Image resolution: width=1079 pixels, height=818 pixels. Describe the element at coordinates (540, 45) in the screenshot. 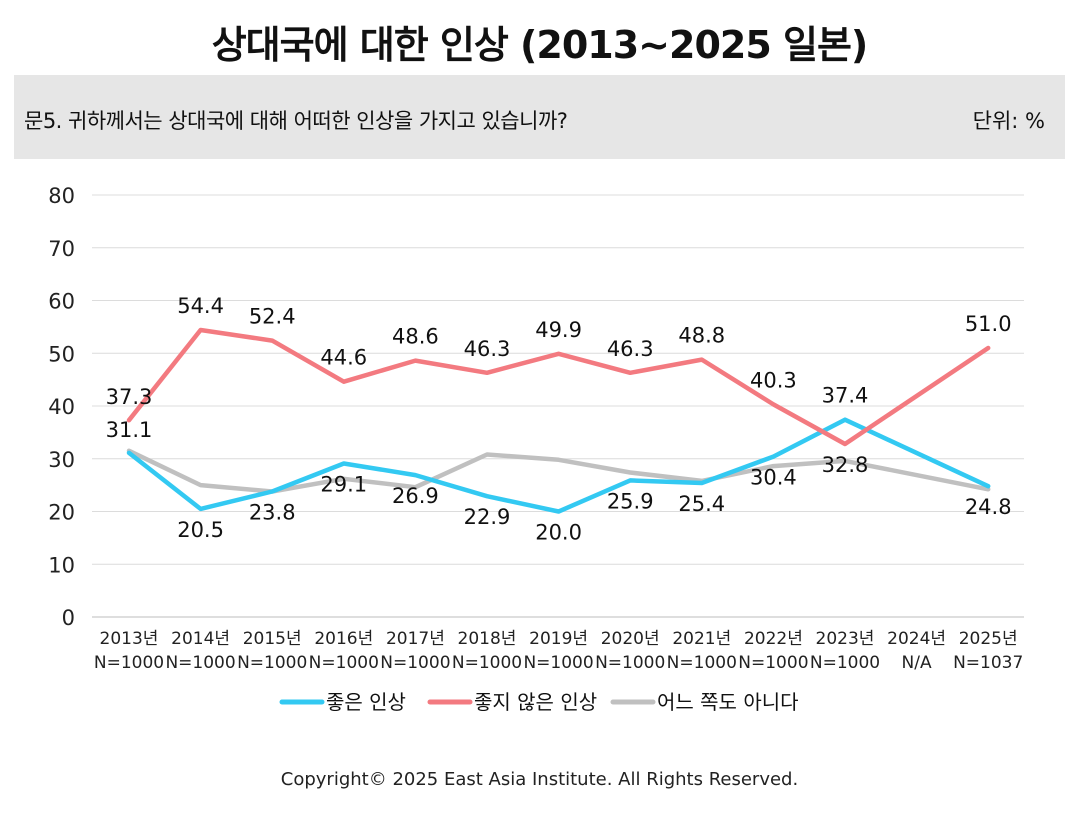

I see `page-title: 상대국에 대한 인상 (2013~2025 일본)` at that location.